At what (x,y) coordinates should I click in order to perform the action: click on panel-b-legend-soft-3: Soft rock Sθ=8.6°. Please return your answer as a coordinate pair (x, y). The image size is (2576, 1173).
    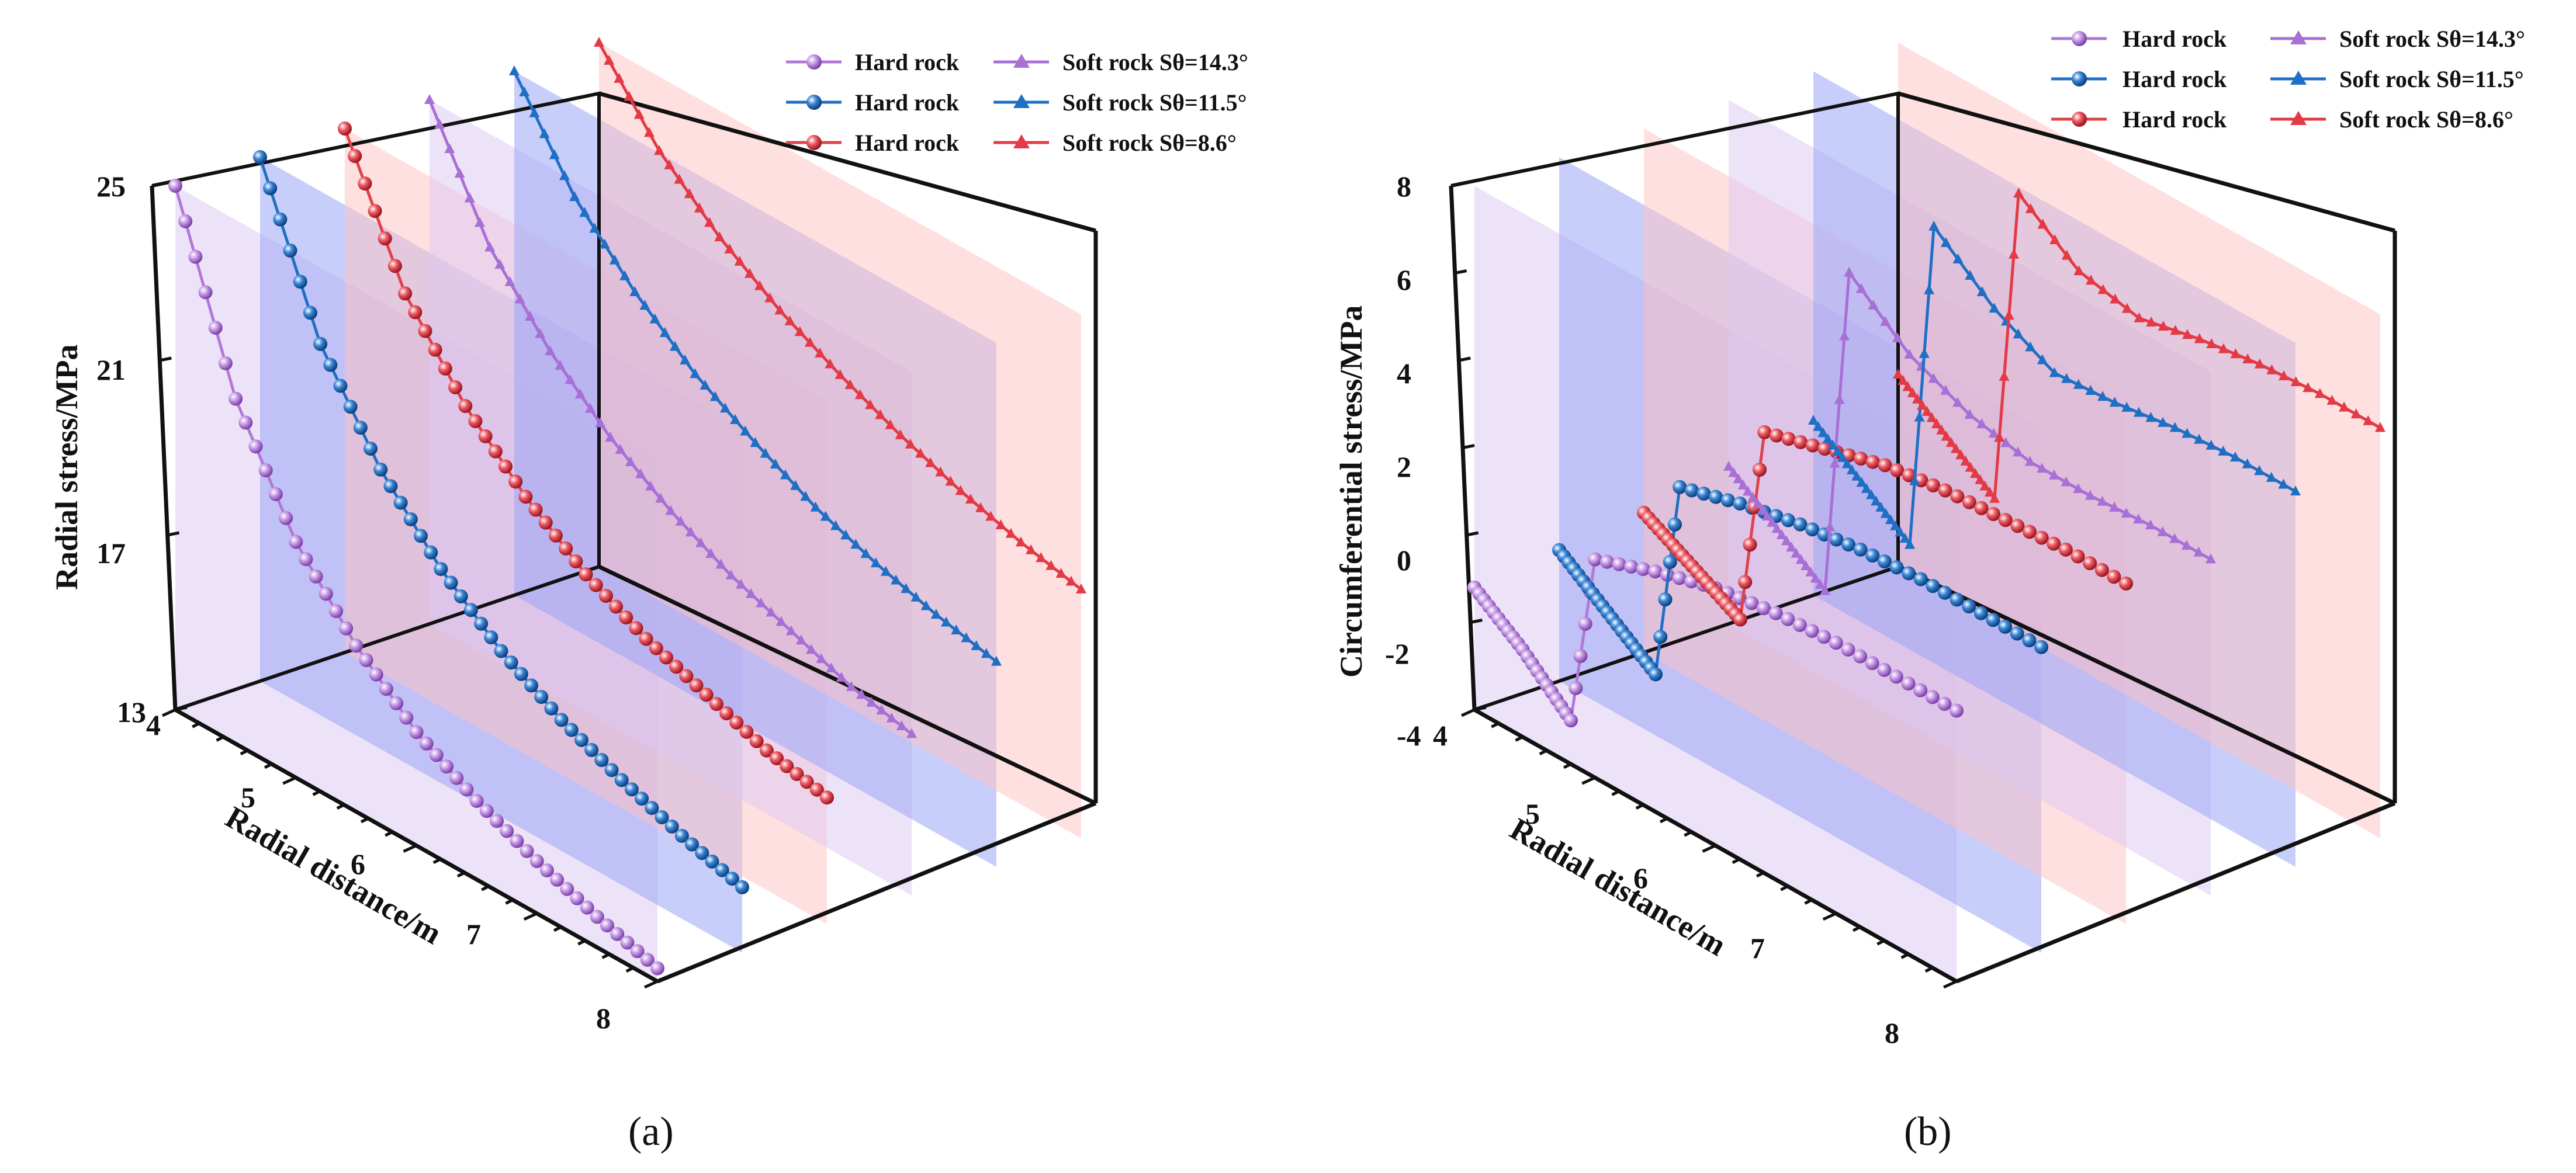
    Looking at the image, I should click on (2426, 120).